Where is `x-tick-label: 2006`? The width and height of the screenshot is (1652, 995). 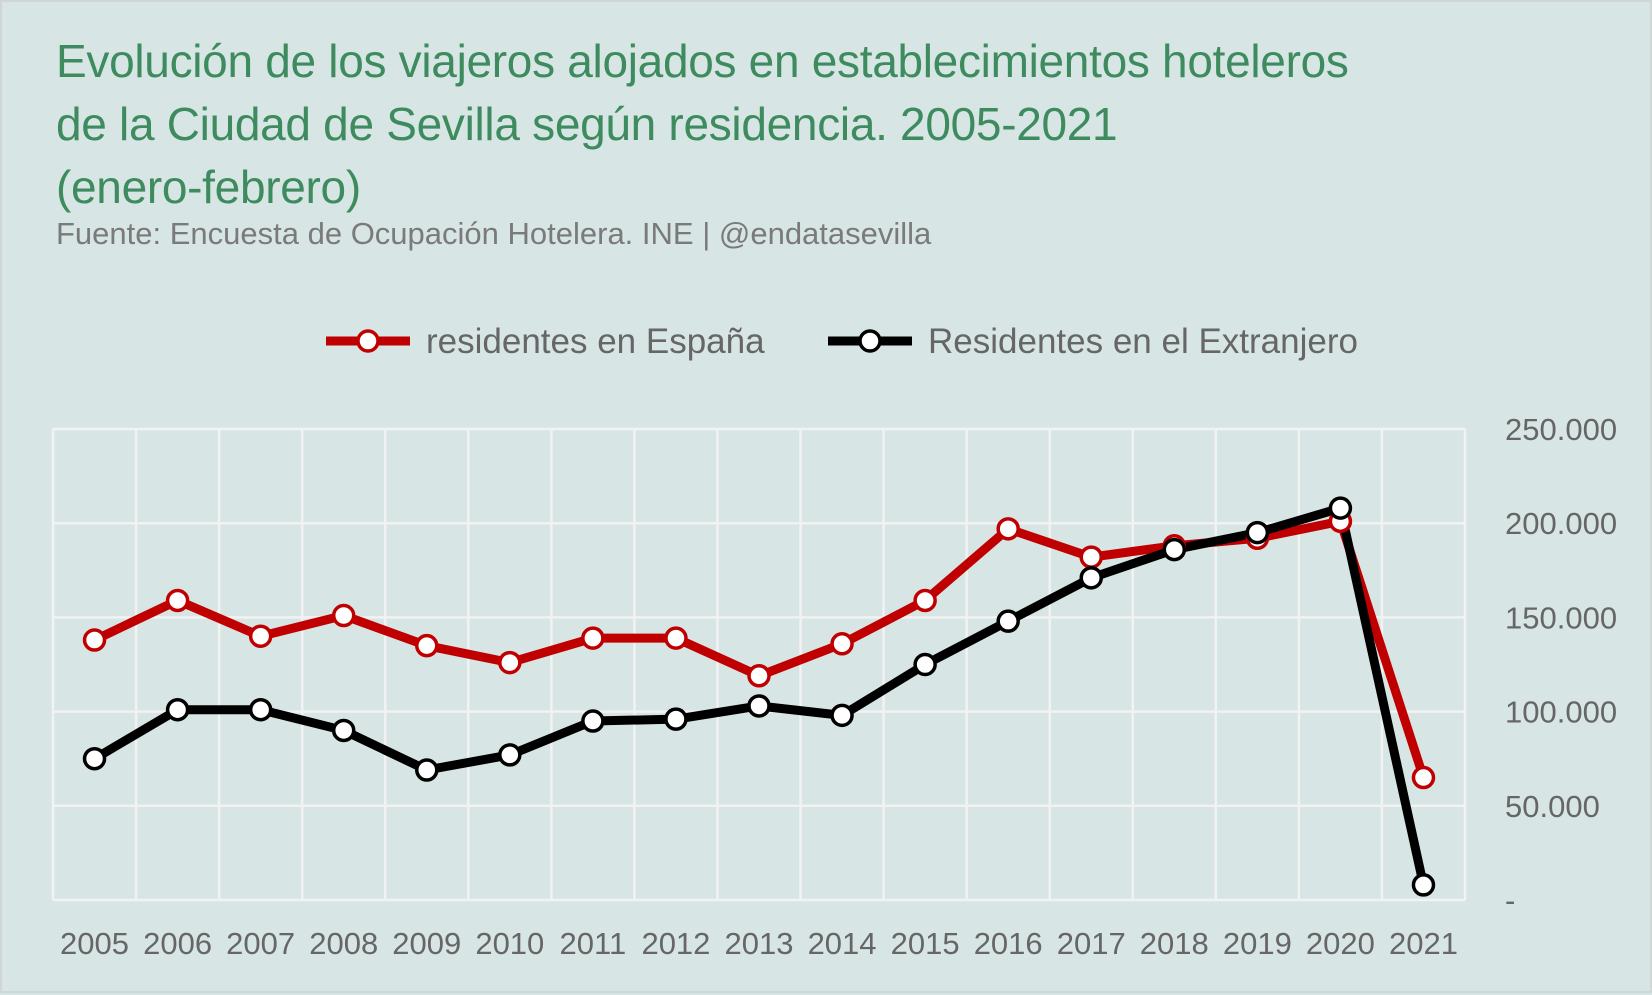 x-tick-label: 2006 is located at coordinates (177, 943).